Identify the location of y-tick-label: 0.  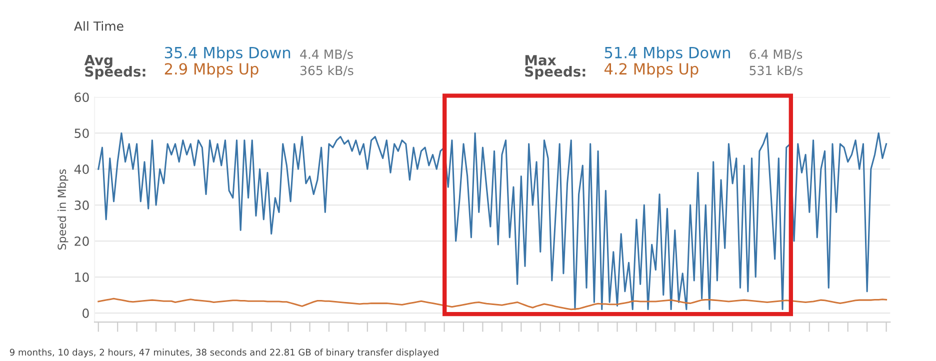
(85, 313).